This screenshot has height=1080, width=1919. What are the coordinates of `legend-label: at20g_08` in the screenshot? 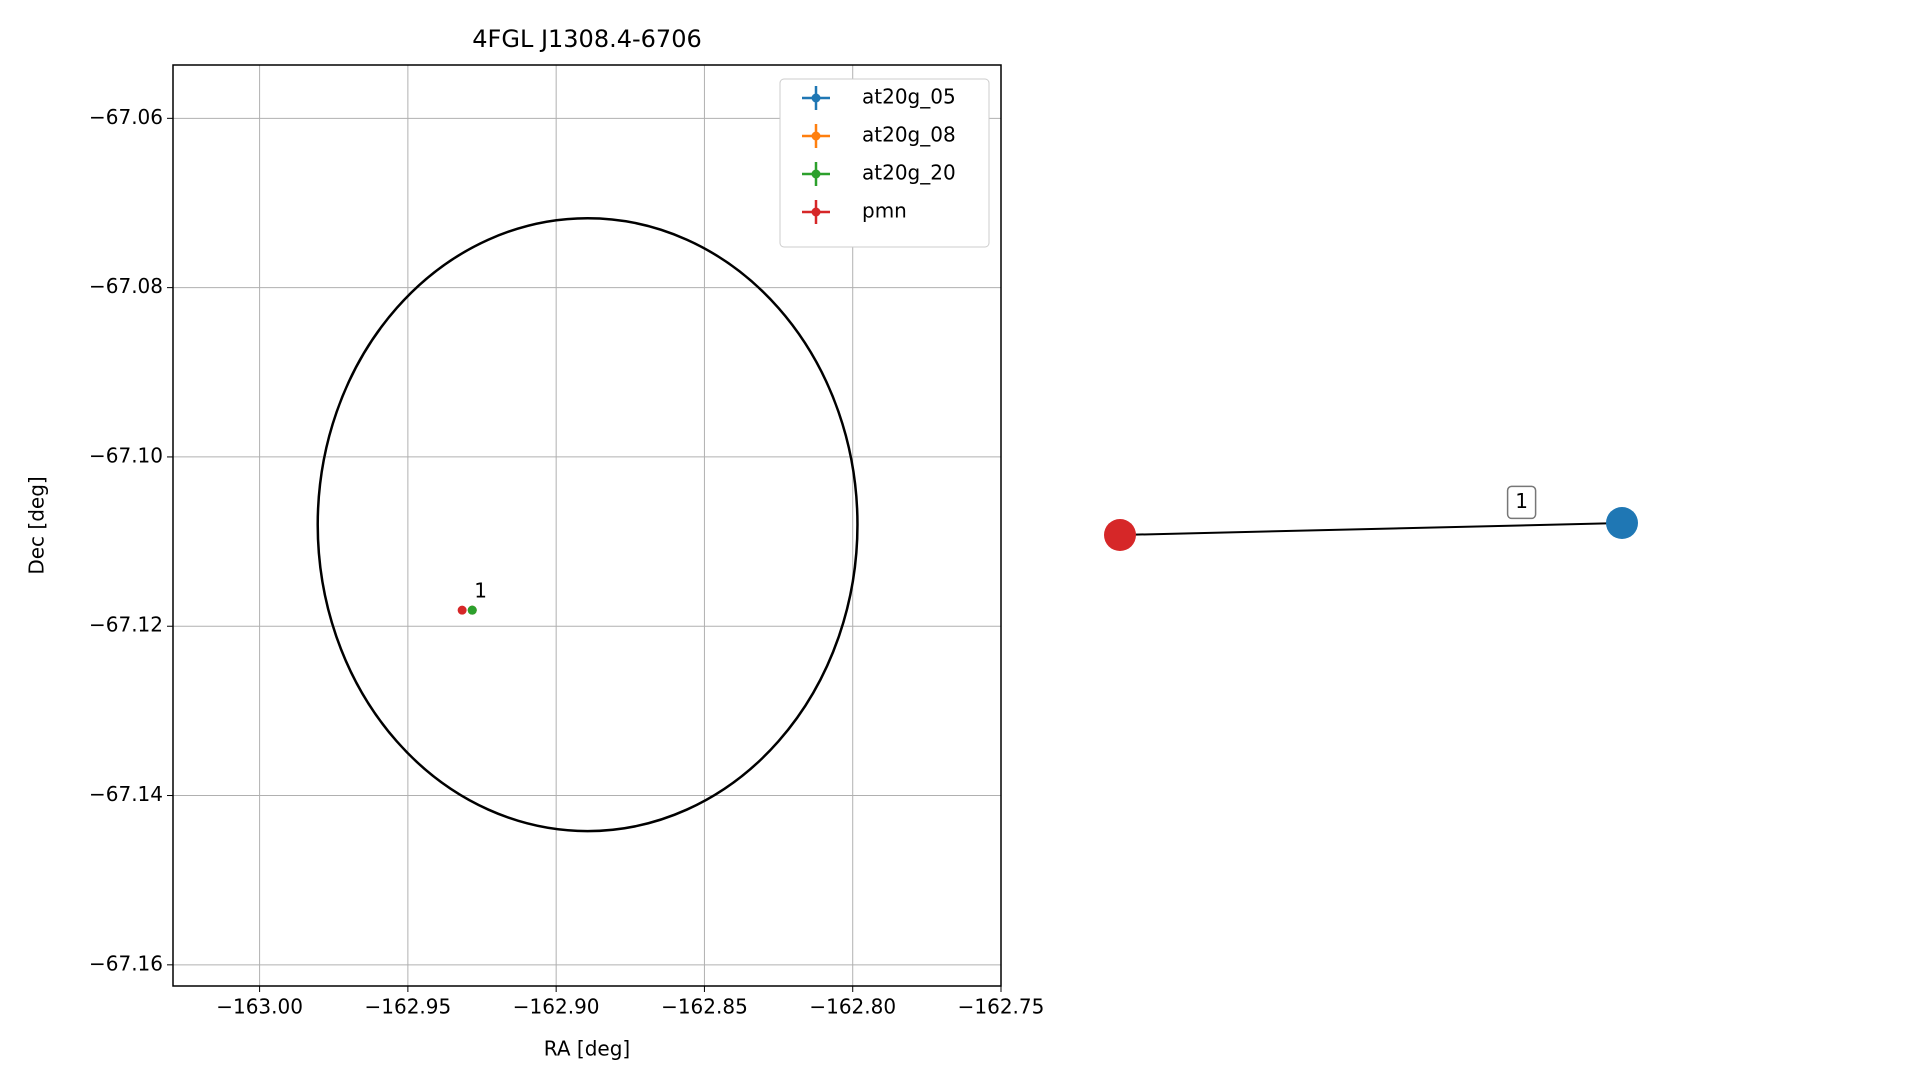 It's located at (909, 135).